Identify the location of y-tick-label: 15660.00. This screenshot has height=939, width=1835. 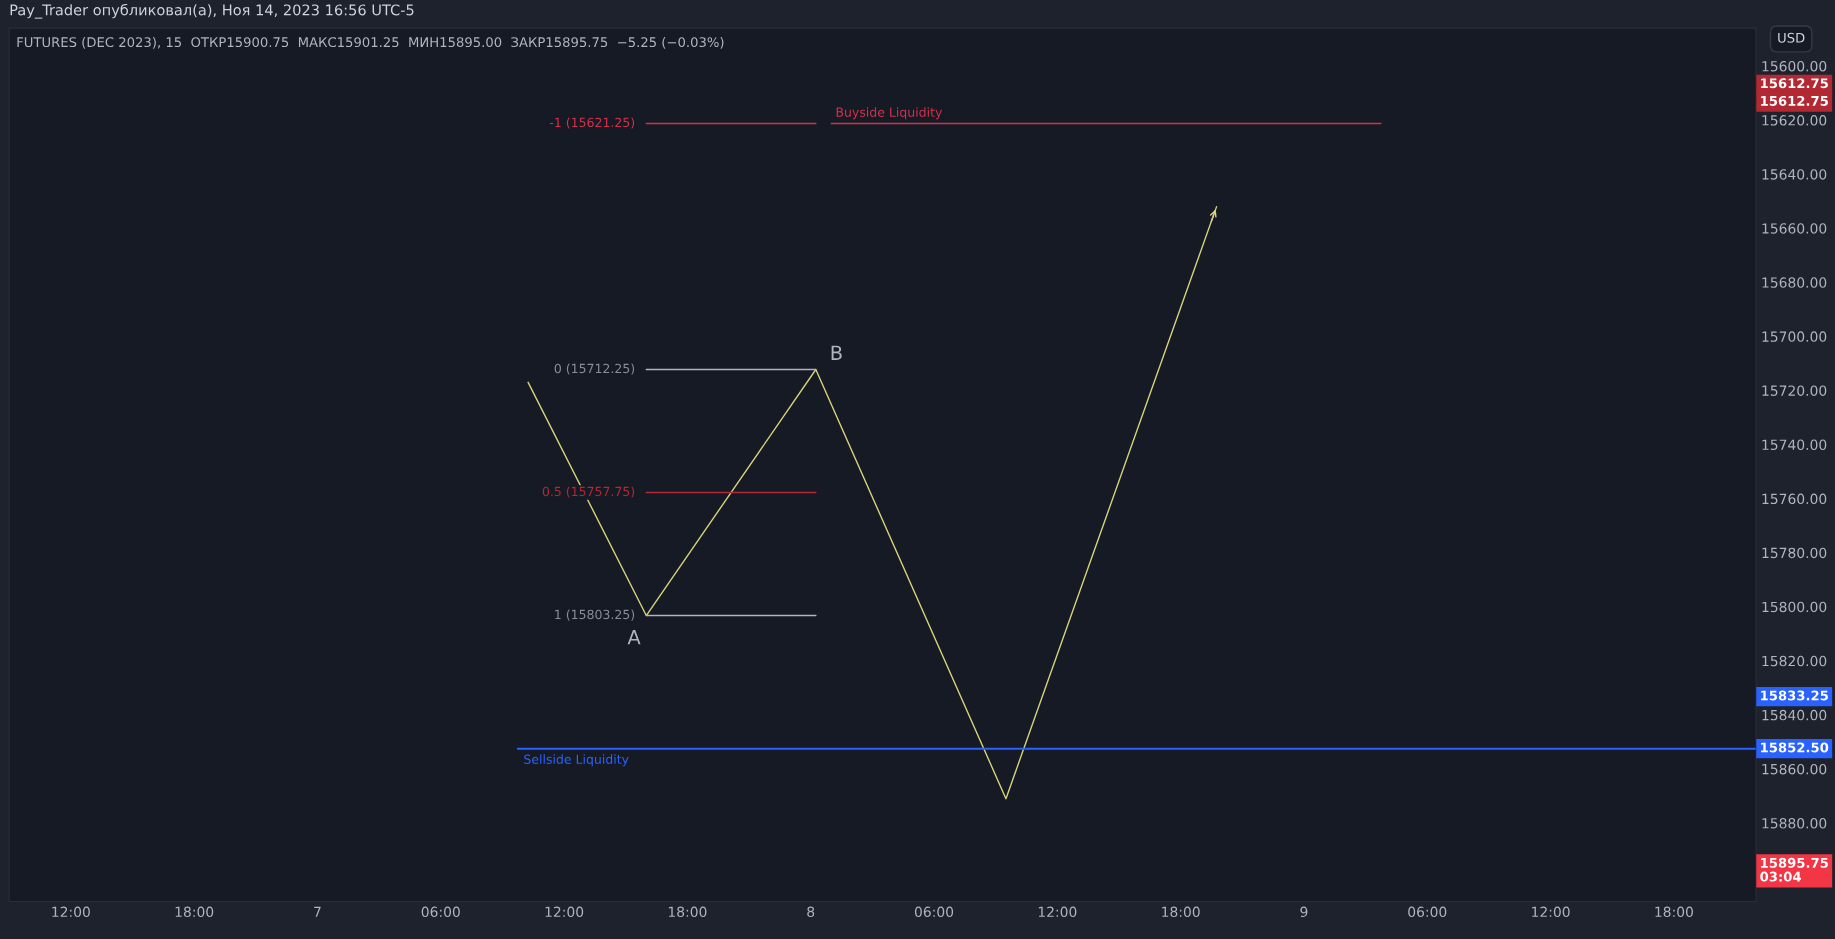
(1794, 228).